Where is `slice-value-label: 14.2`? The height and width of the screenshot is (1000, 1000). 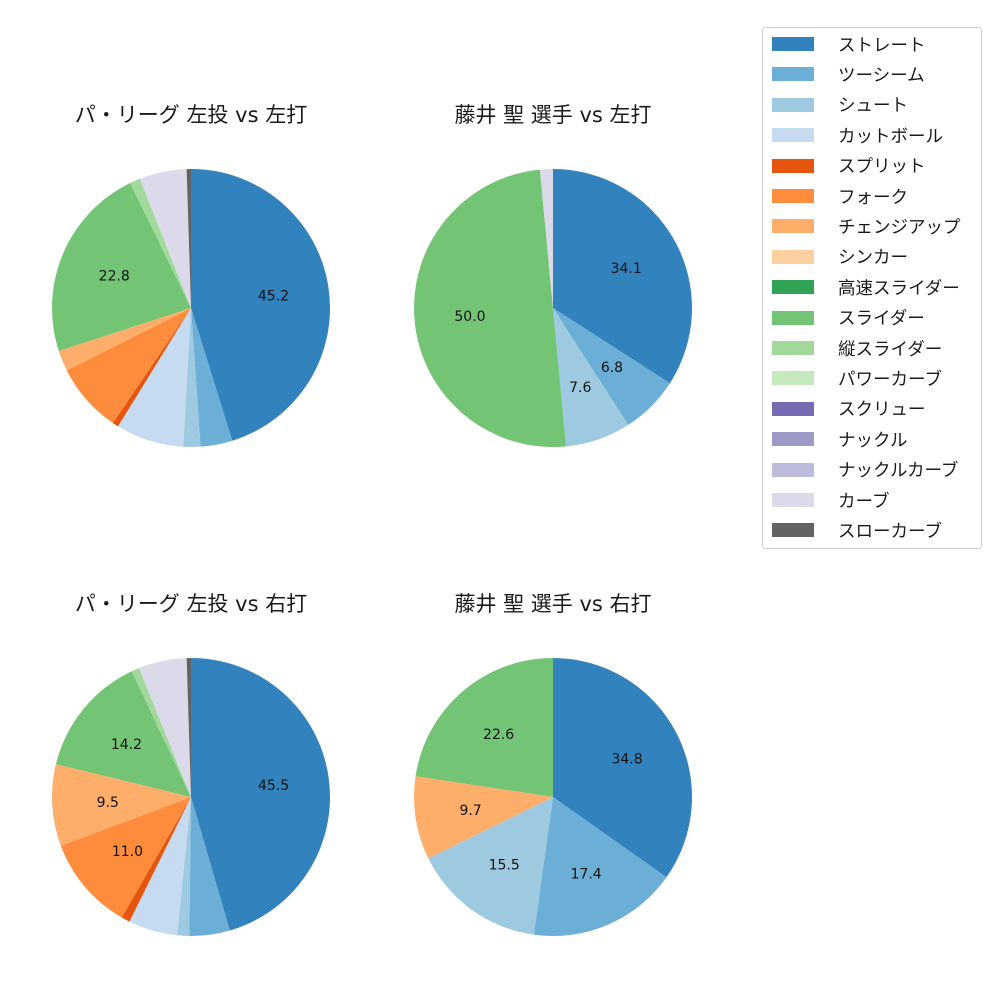 slice-value-label: 14.2 is located at coordinates (126, 745).